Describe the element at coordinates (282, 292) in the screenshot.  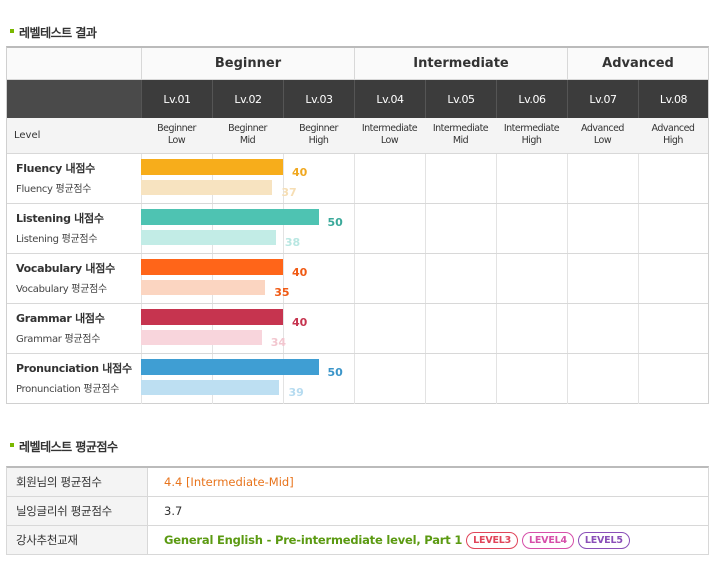
I see `average-score-value: 35` at that location.